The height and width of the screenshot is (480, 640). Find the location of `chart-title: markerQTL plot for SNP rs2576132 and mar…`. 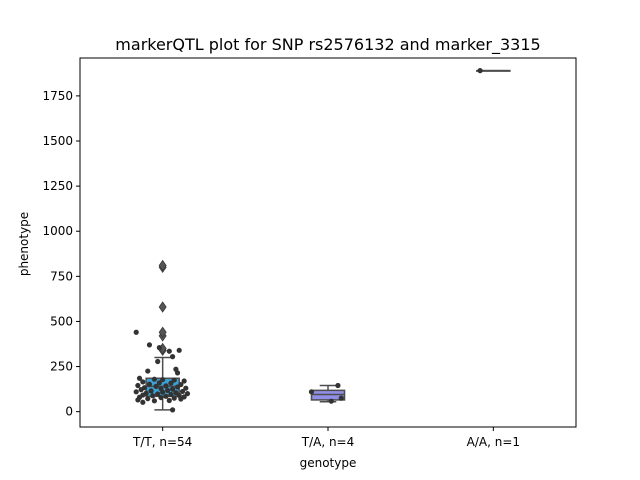

chart-title: markerQTL plot for SNP rs2576132 and mar… is located at coordinates (327, 45).